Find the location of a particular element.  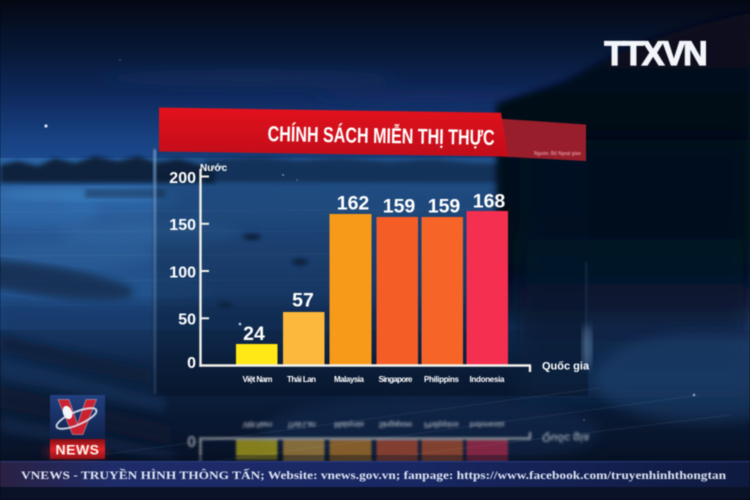

svg-text: CHÍNH SÁCH MIỄN THỊ THỰC is located at coordinates (380, 135).